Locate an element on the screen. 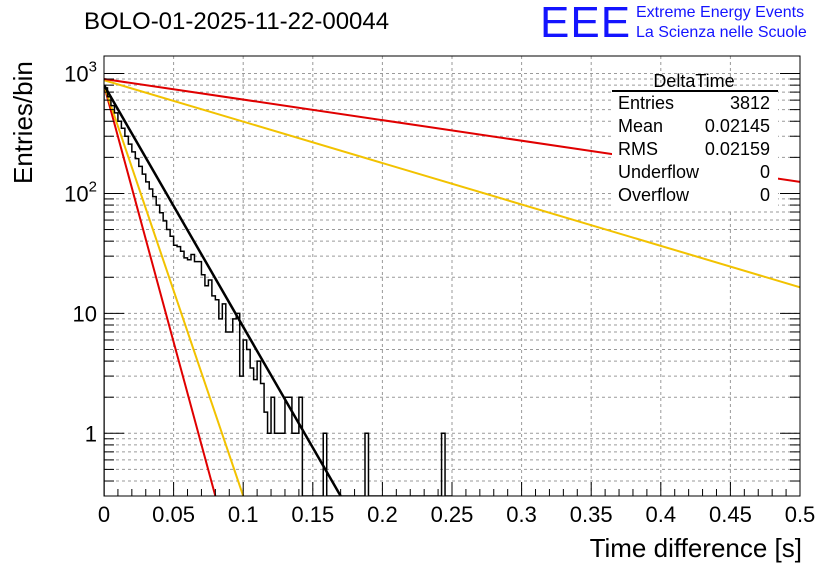 The width and height of the screenshot is (836, 572). stats-label: Mean is located at coordinates (640, 126).